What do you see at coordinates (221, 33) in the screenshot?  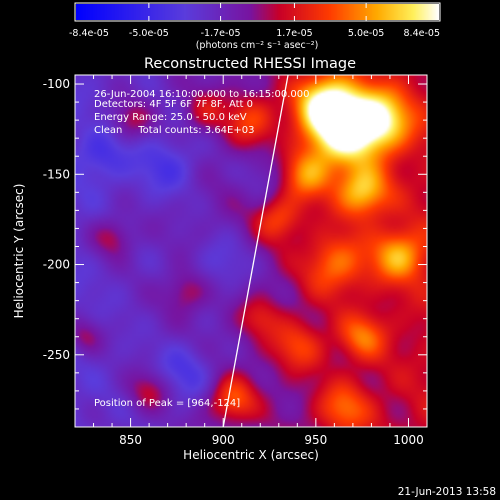 I see `colorbar-tick-label: -1.7e-05` at bounding box center [221, 33].